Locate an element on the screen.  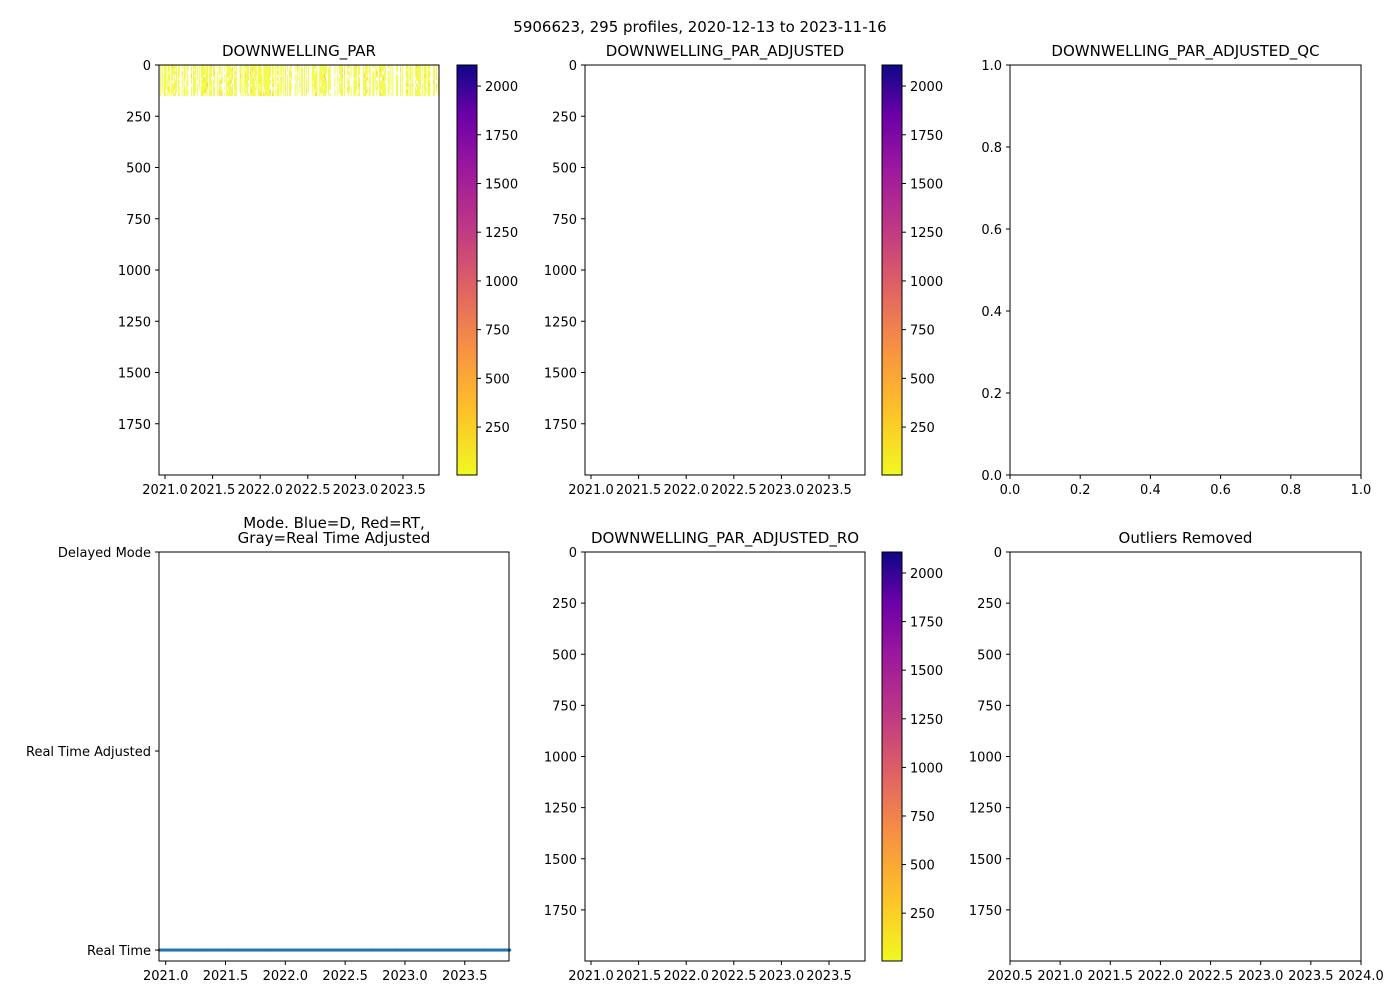
colorbar-tick-label: 1000 is located at coordinates (926, 282).